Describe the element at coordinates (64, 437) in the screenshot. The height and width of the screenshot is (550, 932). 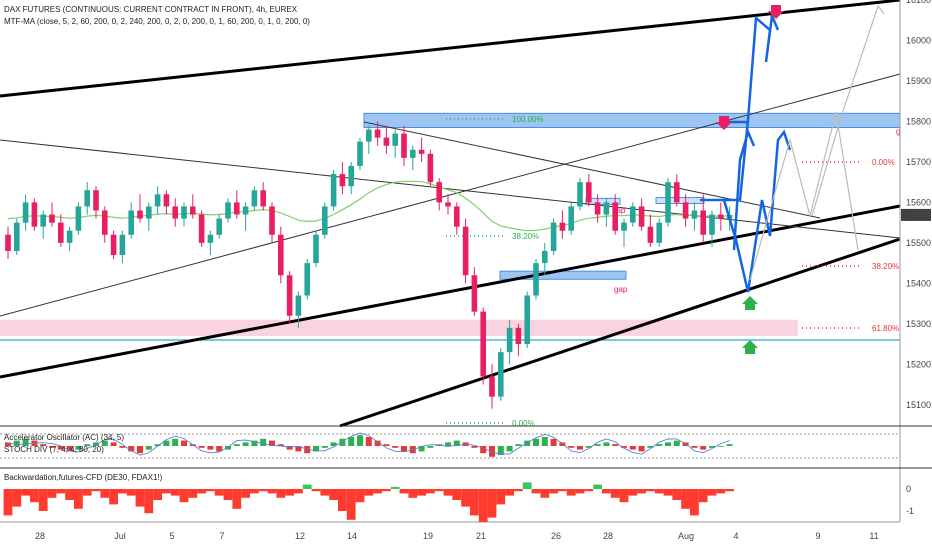
I see `oscillator-legend: Accelerator Oscillator (AC) (34, 5)` at that location.